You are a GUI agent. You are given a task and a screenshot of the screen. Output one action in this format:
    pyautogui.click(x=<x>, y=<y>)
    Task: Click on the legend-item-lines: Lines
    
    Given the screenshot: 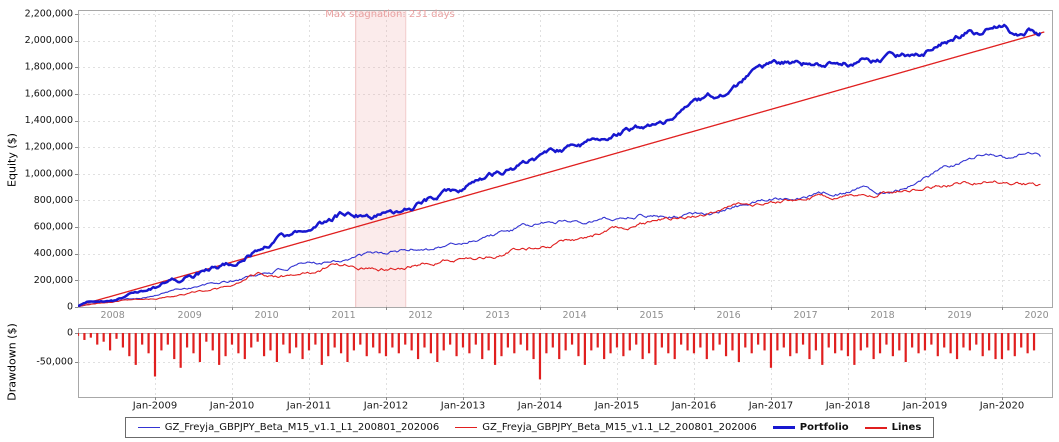 What is the action you would take?
    pyautogui.click(x=893, y=427)
    